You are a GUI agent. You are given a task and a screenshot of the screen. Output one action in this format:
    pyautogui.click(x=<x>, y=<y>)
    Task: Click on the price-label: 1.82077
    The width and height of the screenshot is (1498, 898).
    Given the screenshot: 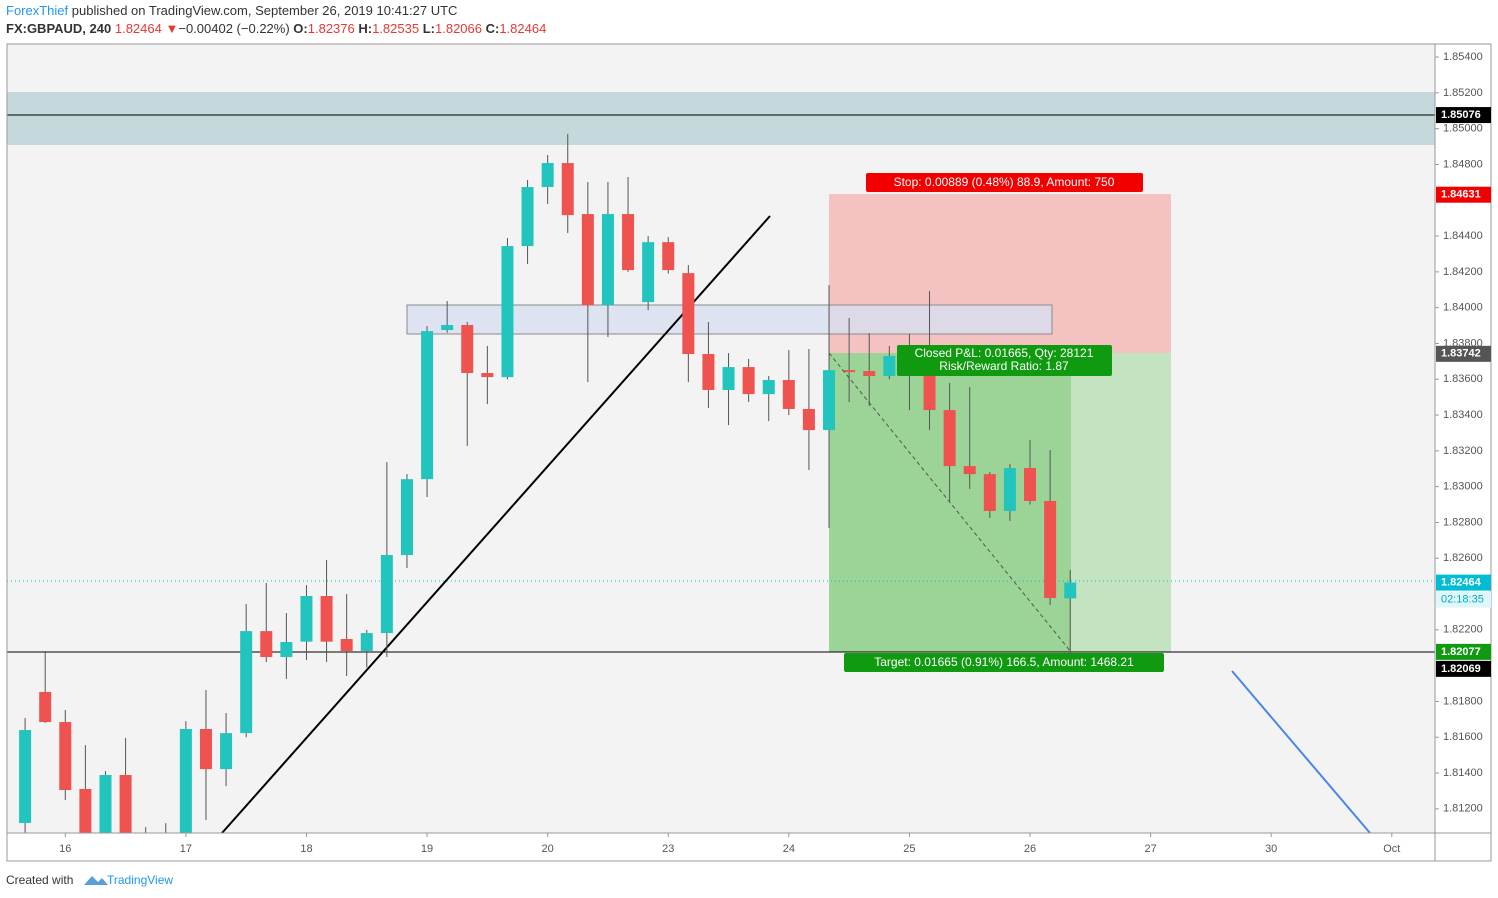 What is the action you would take?
    pyautogui.click(x=1461, y=652)
    